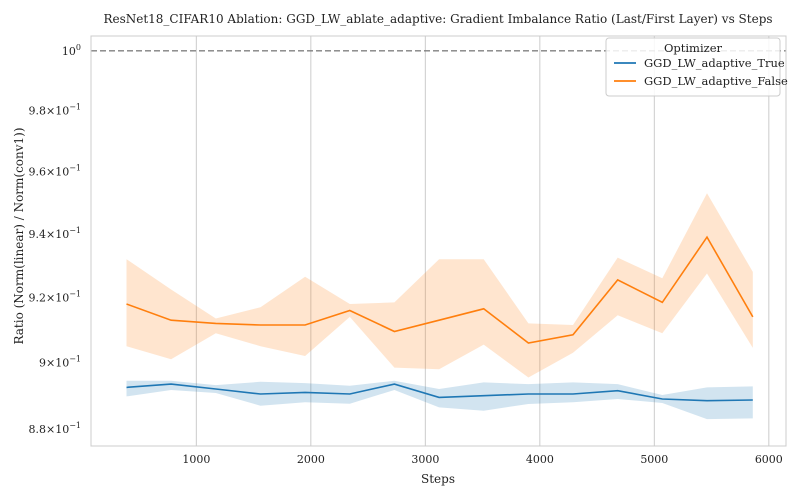 The height and width of the screenshot is (500, 800). Describe the element at coordinates (19, 235) in the screenshot. I see `y-axis-label: Ratio (Norm(linear) / Norm(conv1))` at that location.